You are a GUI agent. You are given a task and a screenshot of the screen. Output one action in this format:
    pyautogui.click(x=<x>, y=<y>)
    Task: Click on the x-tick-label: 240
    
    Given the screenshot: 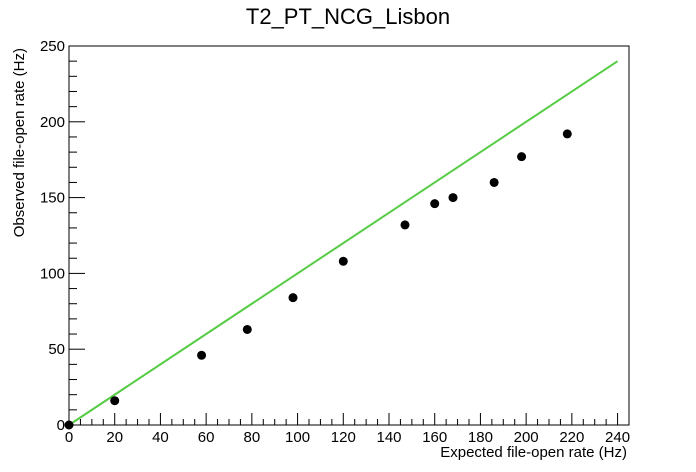 What is the action you would take?
    pyautogui.click(x=617, y=437)
    